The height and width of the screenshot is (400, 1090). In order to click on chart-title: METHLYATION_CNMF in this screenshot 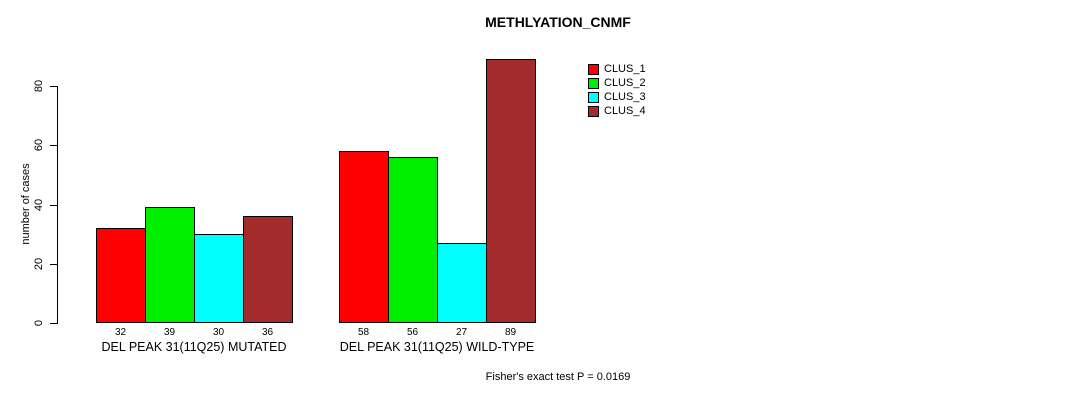, I will do `click(558, 22)`.